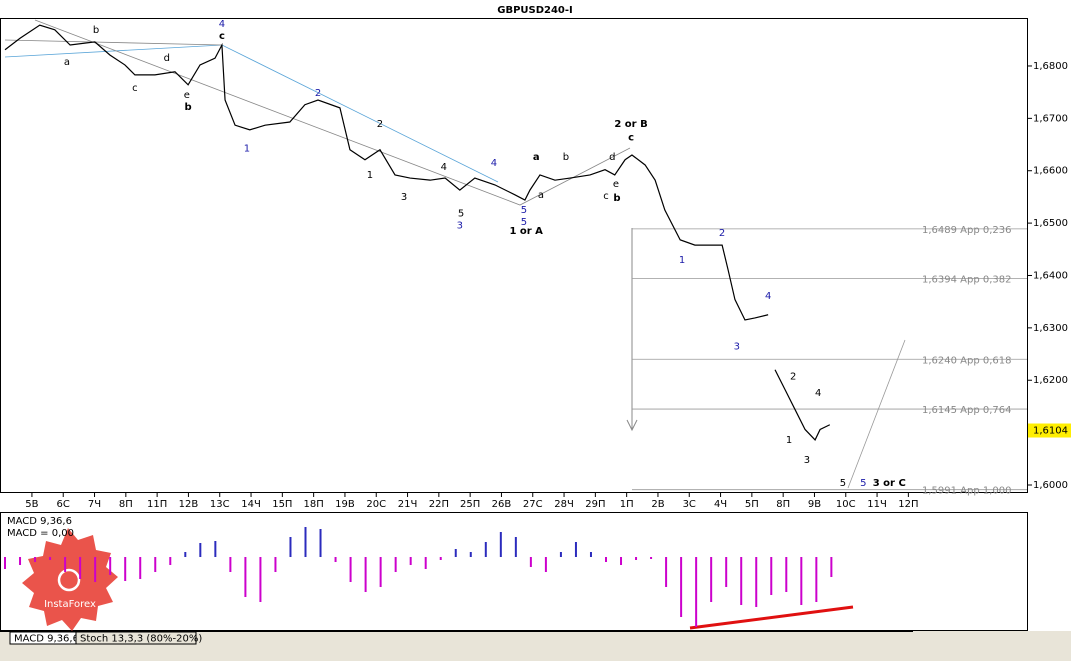  I want to click on level-label: 1,6240 App 0,618, so click(967, 360).